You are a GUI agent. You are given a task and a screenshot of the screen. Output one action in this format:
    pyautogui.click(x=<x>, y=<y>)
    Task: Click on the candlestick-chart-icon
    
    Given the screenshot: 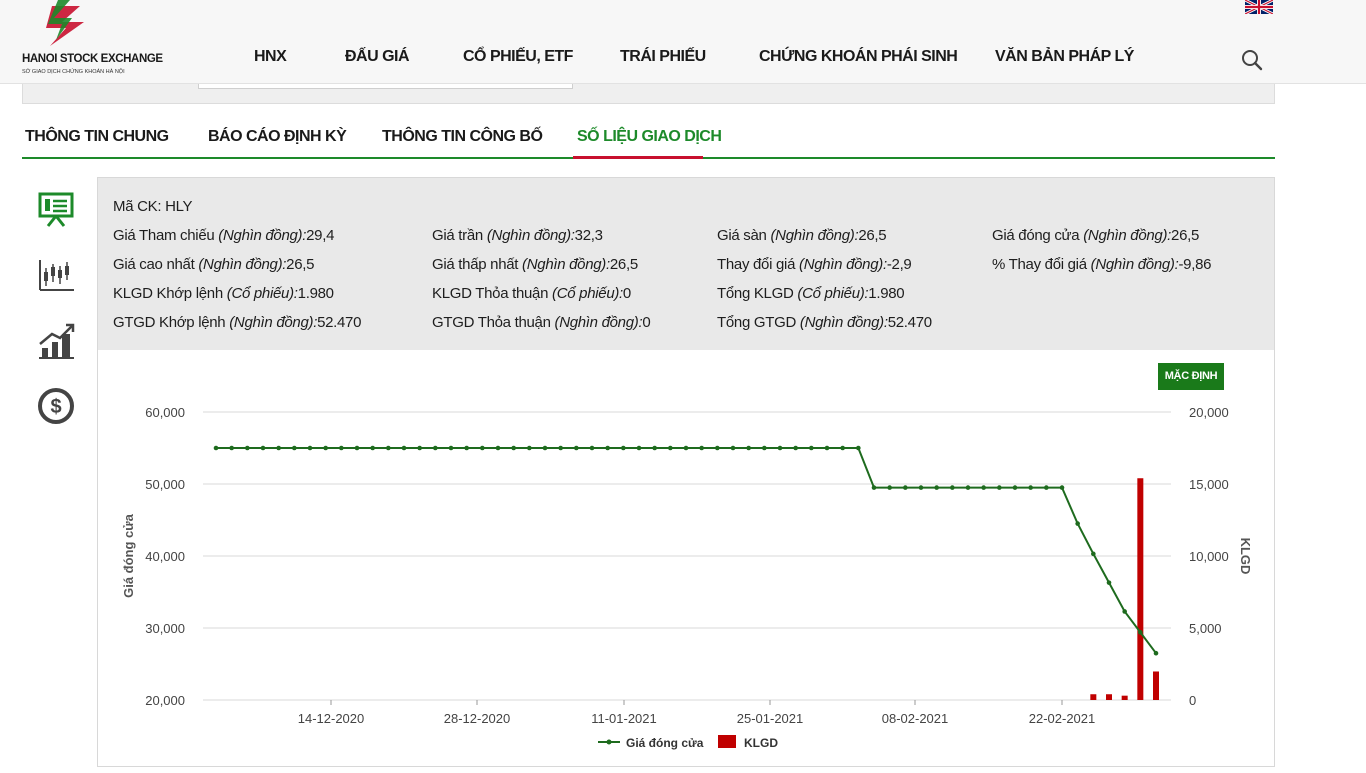 What is the action you would take?
    pyautogui.click(x=56, y=276)
    